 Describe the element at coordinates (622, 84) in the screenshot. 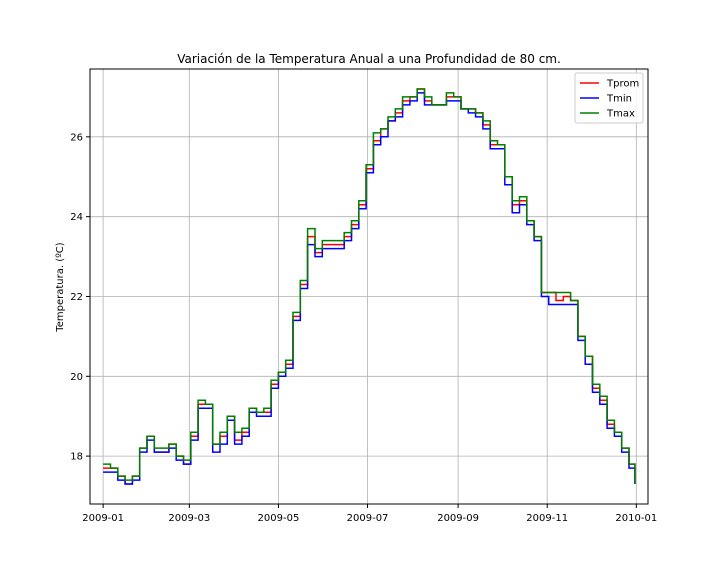

I see `legend-label-tprom: Tprom` at that location.